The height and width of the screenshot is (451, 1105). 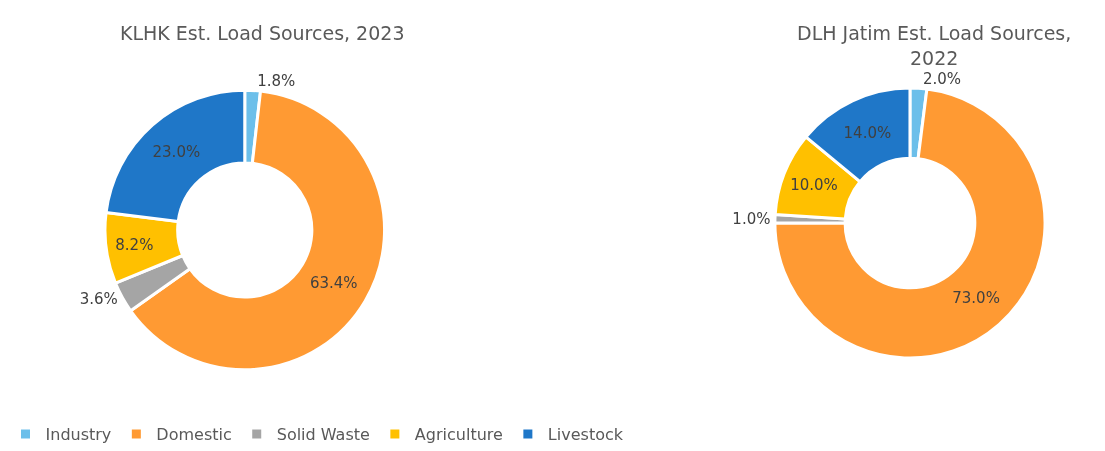 What do you see at coordinates (585, 435) in the screenshot?
I see `legend-label: Livestock` at bounding box center [585, 435].